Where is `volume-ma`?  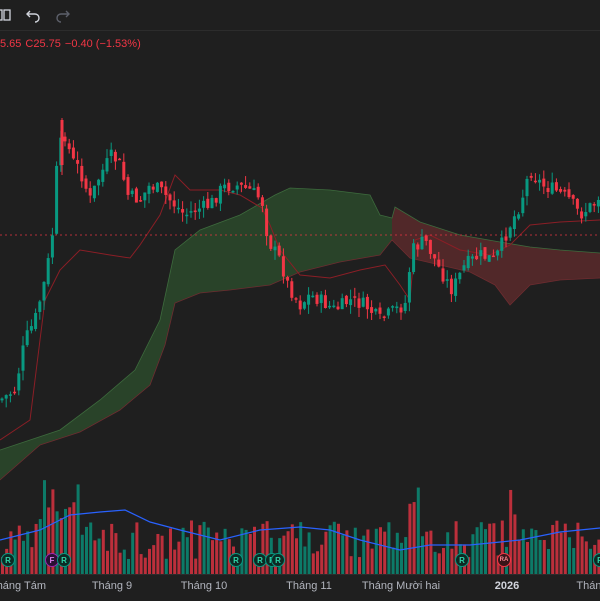 volume-ma is located at coordinates (300, 530).